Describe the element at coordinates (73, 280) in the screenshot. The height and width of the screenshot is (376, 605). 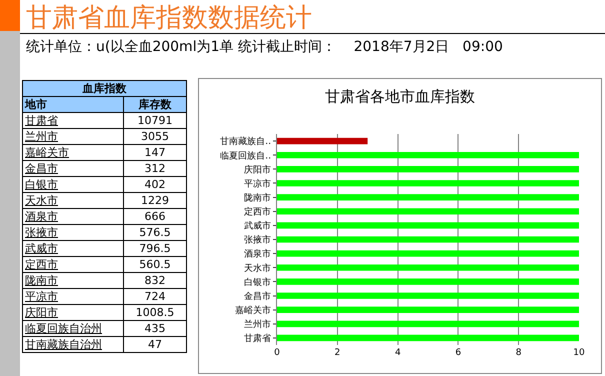
I see `category-label: 陇南市` at that location.